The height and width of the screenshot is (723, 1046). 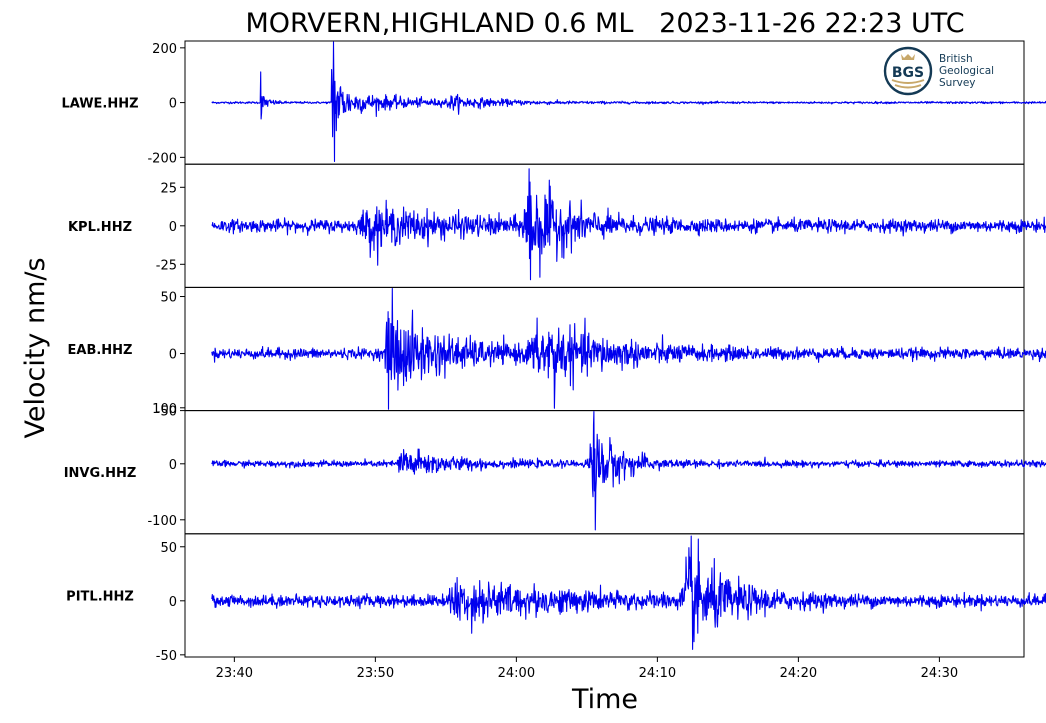 I want to click on y-axis-label: Velocity nm/s, so click(x=35, y=347).